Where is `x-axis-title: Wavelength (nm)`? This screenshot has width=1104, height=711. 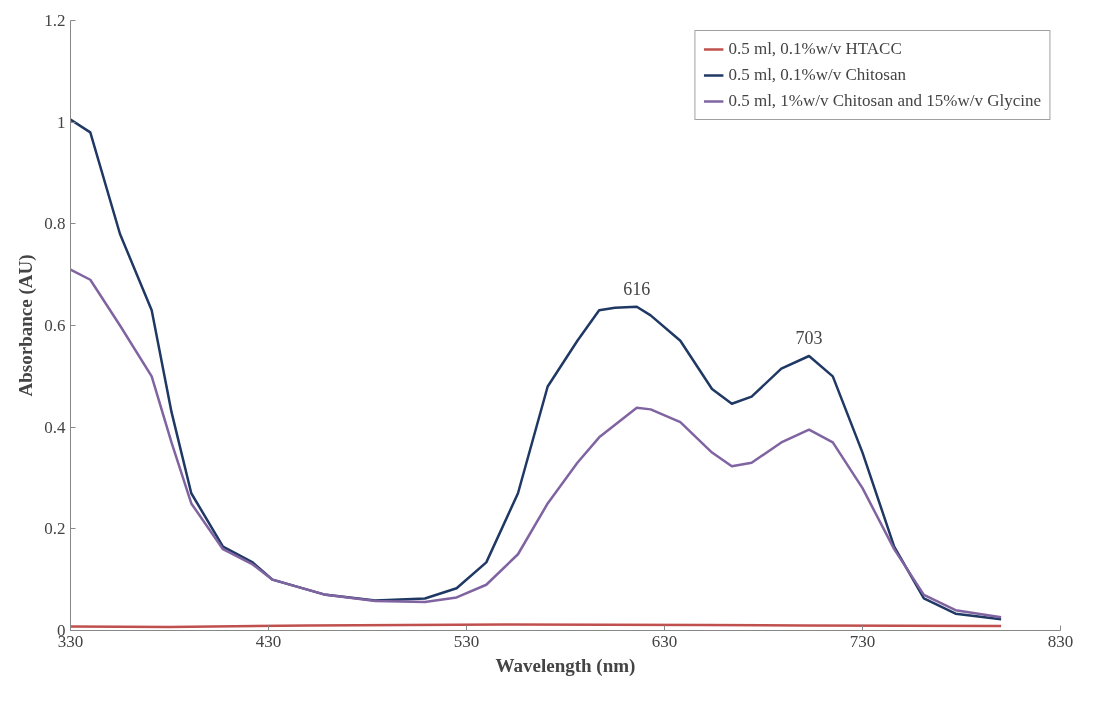 x-axis-title: Wavelength (nm) is located at coordinates (565, 665).